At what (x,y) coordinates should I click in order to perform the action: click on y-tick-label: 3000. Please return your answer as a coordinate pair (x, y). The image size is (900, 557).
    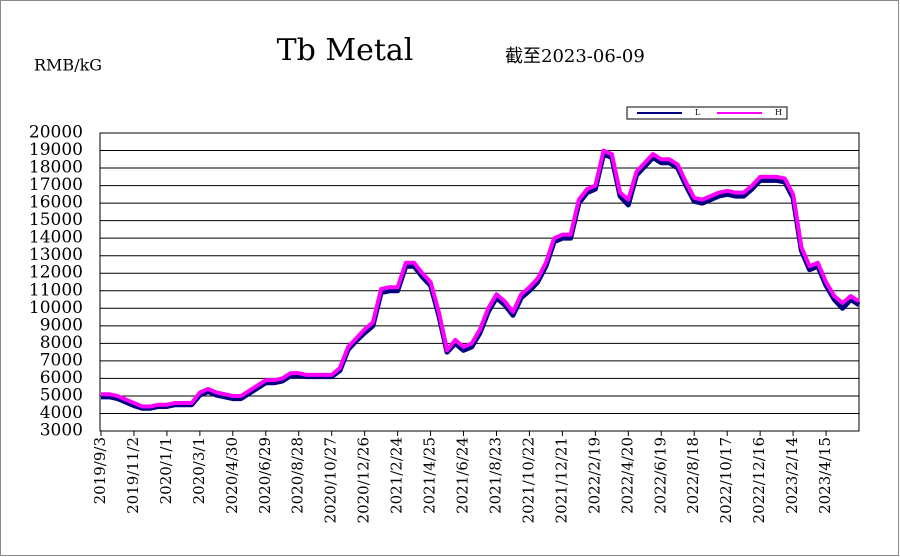
    Looking at the image, I should click on (61, 431).